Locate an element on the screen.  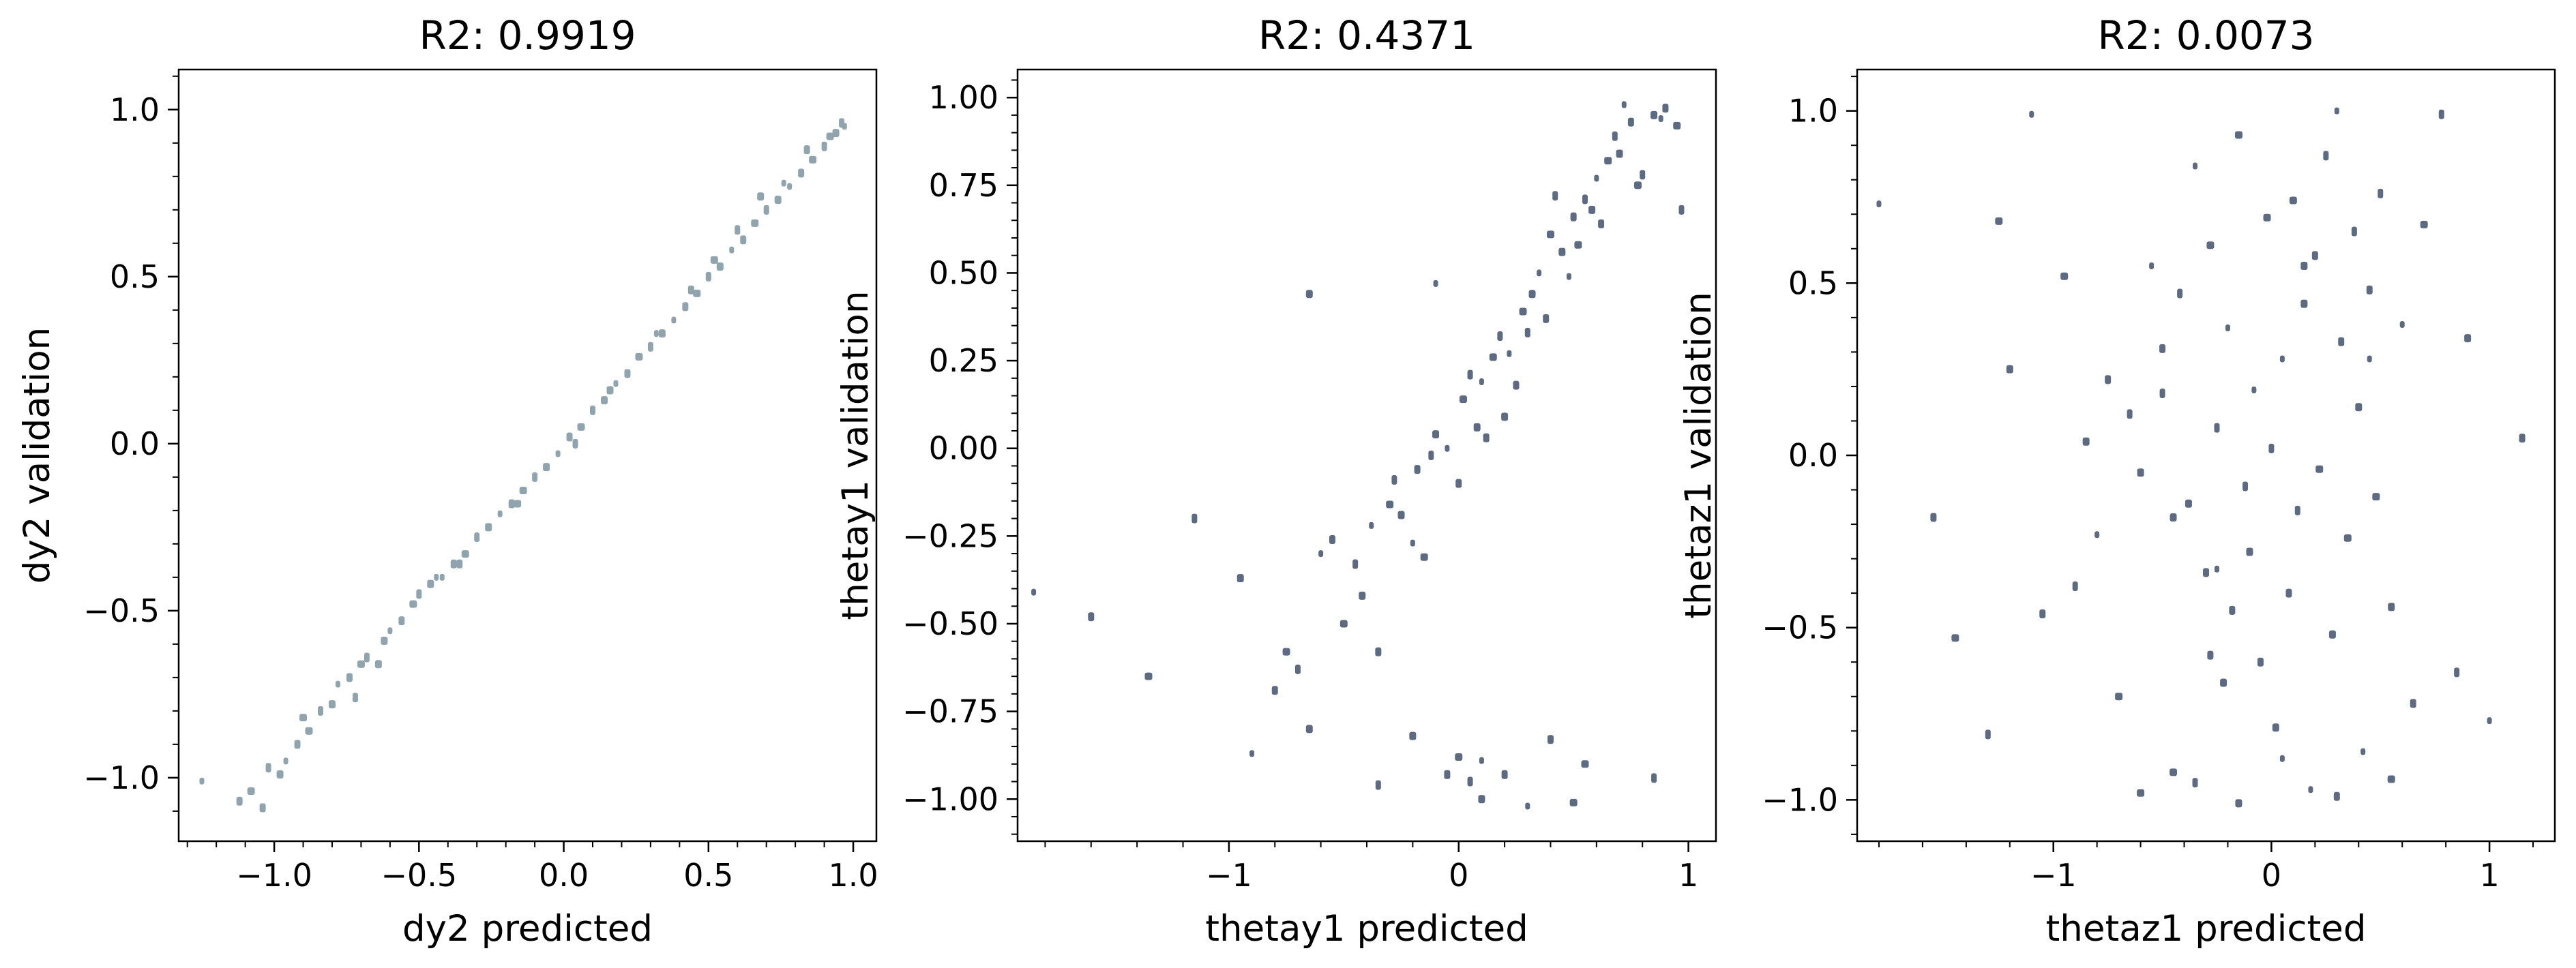
x-axis-label: thetaz1 predicted is located at coordinates (2205, 929).